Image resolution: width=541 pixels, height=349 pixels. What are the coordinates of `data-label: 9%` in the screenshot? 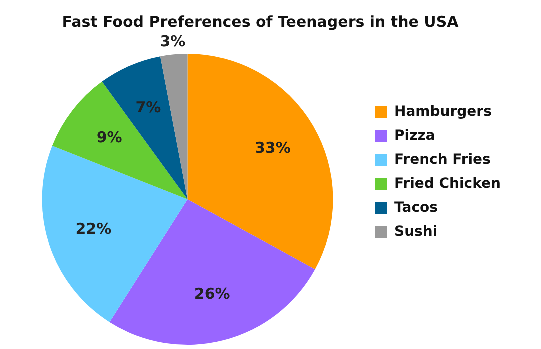 It's located at (109, 137).